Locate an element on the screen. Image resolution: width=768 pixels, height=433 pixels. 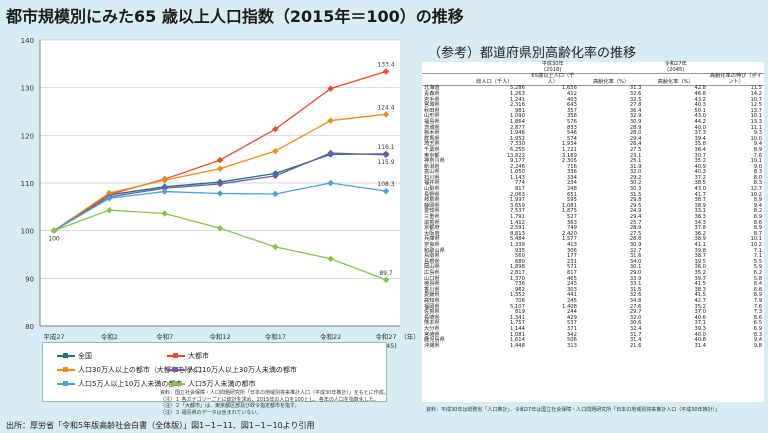
table-cell: 441 is located at coordinates (571, 295).